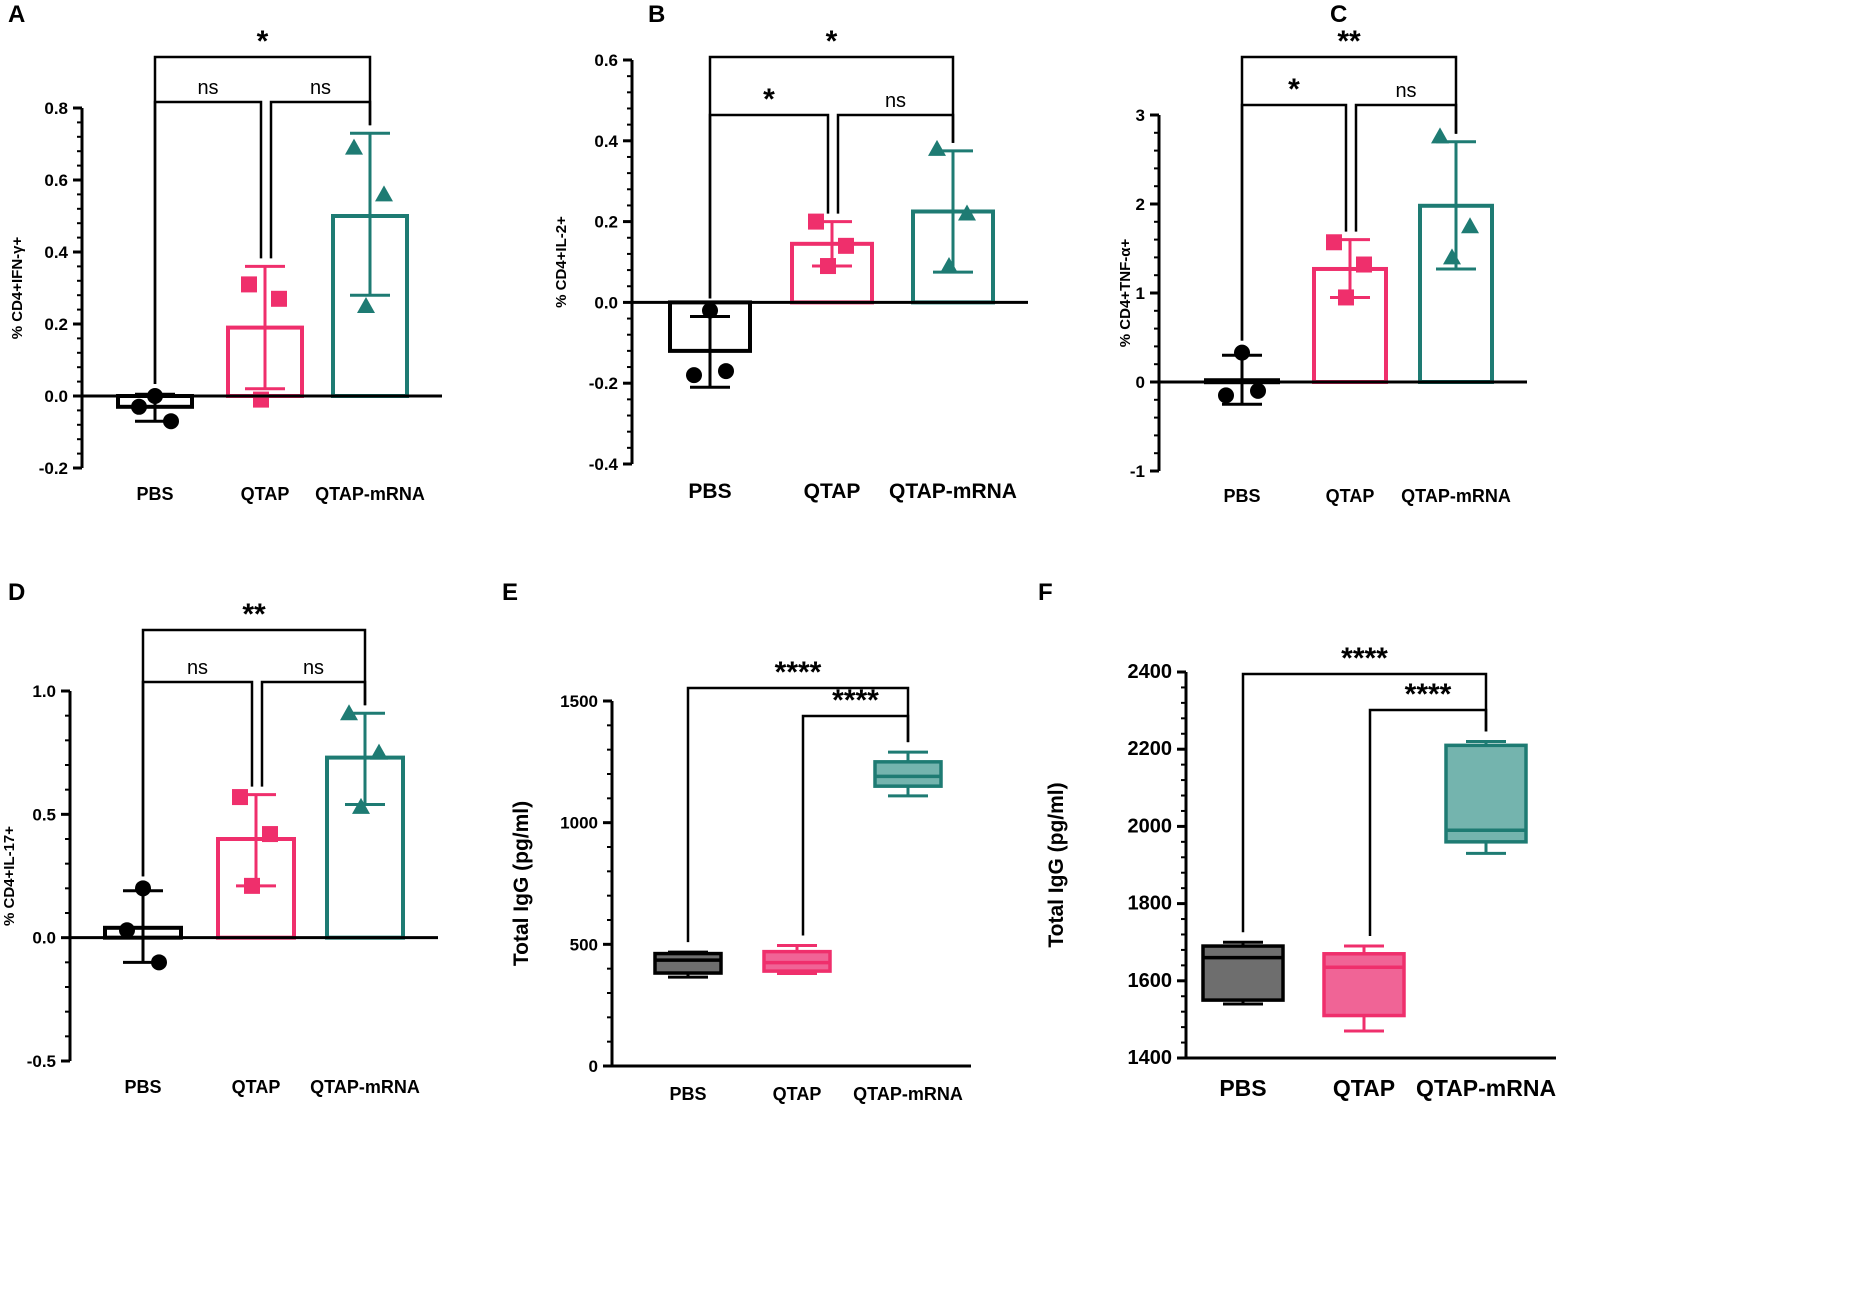 Image resolution: width=1860 pixels, height=1305 pixels. What do you see at coordinates (1150, 904) in the screenshot?
I see `y-tick-label: 1800` at bounding box center [1150, 904].